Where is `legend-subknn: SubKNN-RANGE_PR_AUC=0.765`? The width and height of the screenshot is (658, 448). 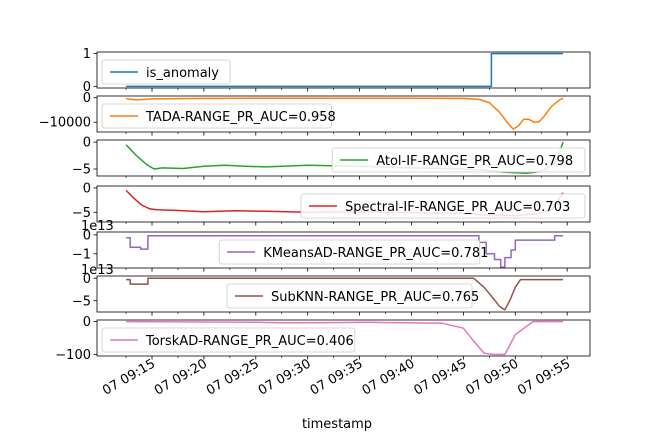 legend-subknn: SubKNN-RANGE_PR_AUC=0.765 is located at coordinates (352, 296).